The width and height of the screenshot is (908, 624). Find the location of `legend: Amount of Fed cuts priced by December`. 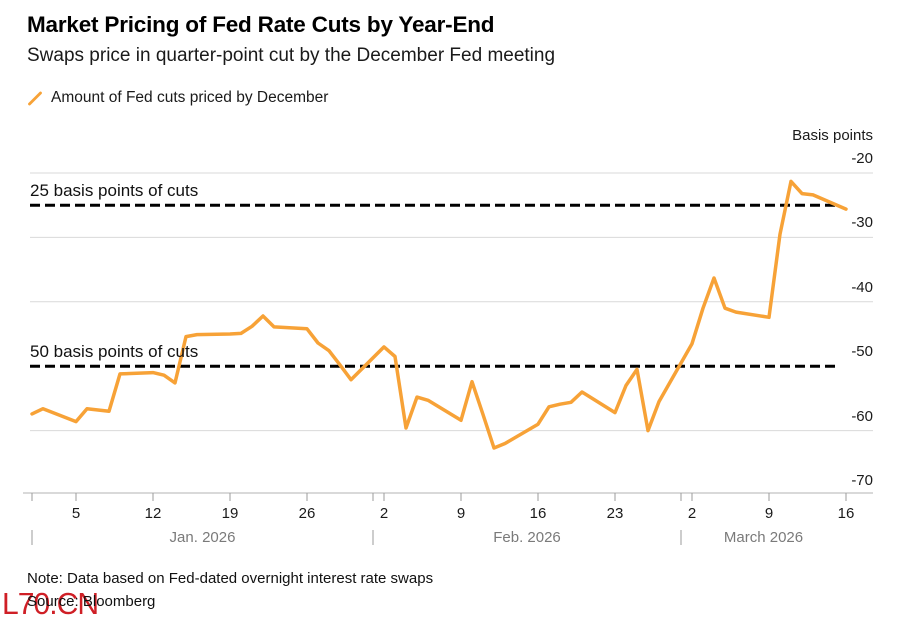

legend: Amount of Fed cuts priced by December is located at coordinates (177, 98).